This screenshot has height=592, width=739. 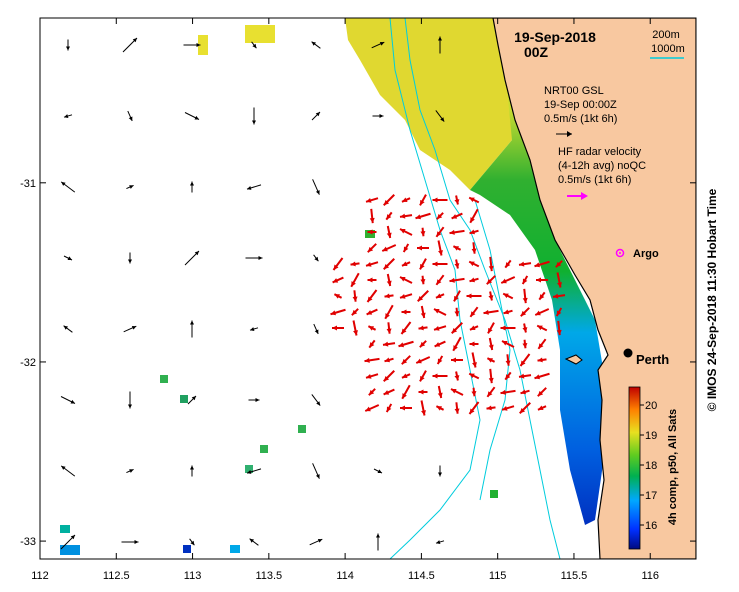 I want to click on model-legend-line-1: NRT00 GSL, so click(x=574, y=91).